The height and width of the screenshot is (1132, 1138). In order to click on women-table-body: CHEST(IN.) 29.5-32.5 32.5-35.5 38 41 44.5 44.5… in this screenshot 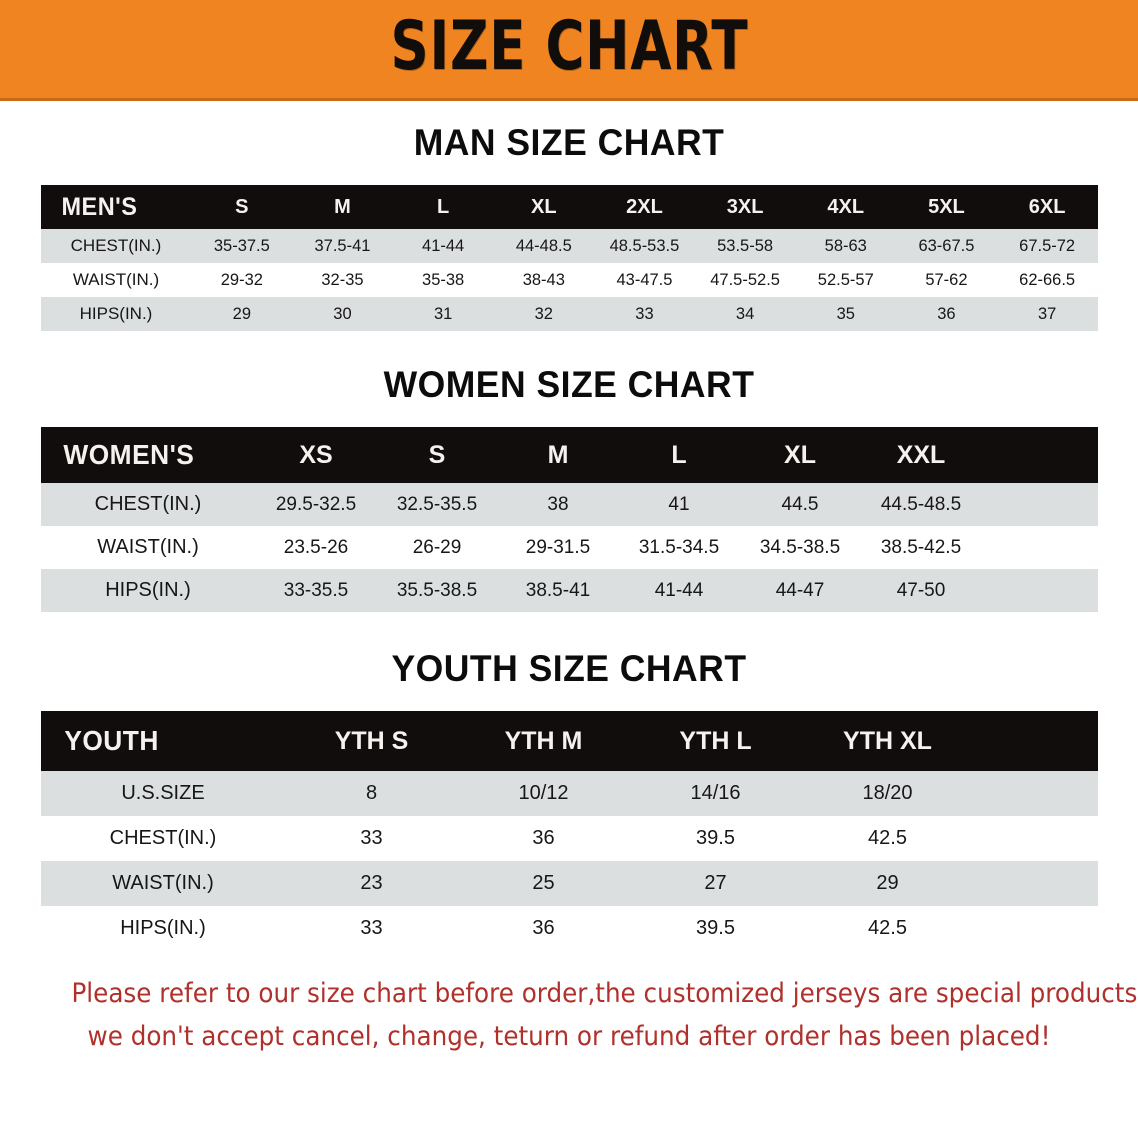, I will do `click(569, 547)`.